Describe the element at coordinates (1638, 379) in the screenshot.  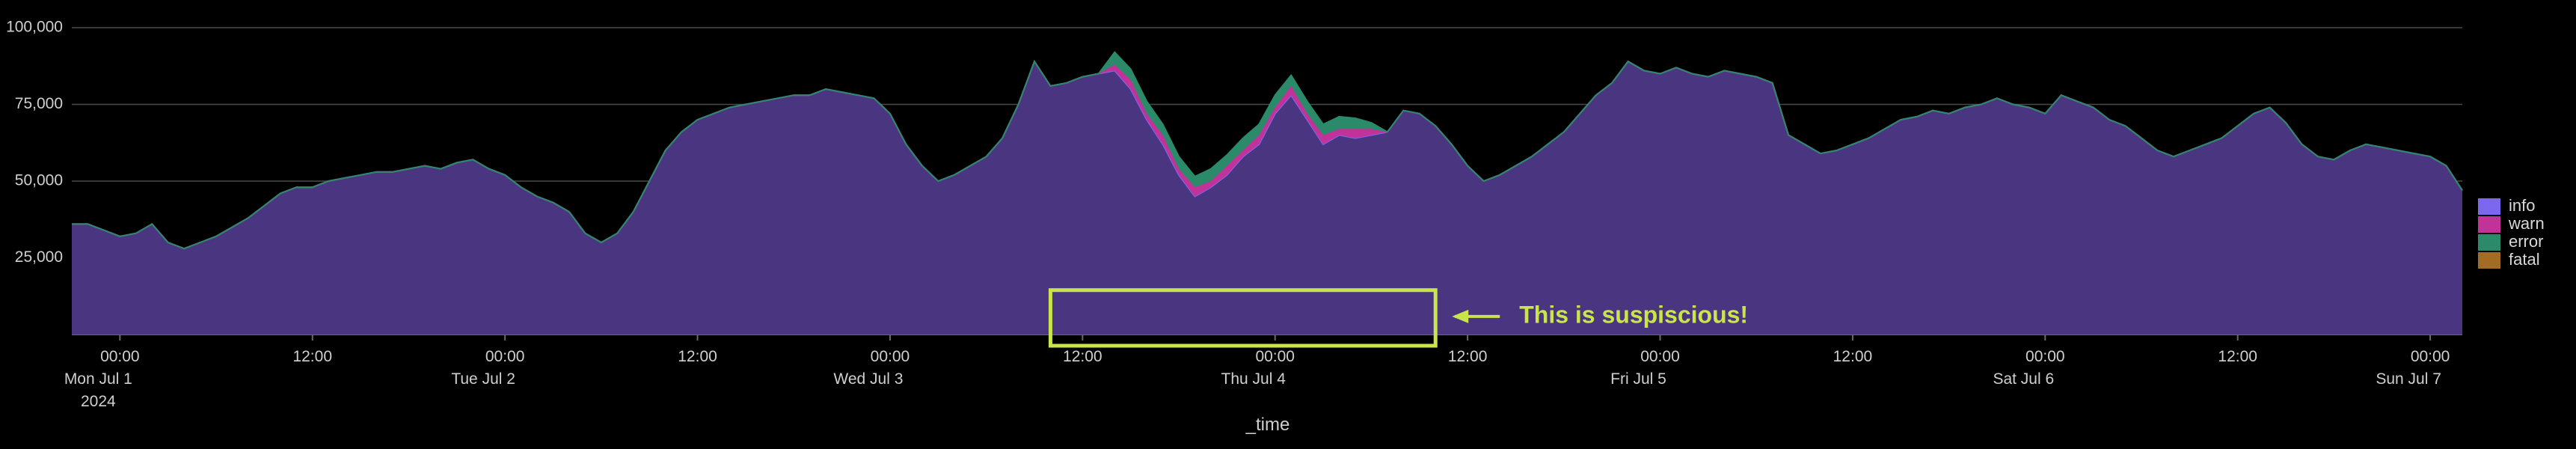
I see `x-tick-label: Fri Jul 5` at that location.